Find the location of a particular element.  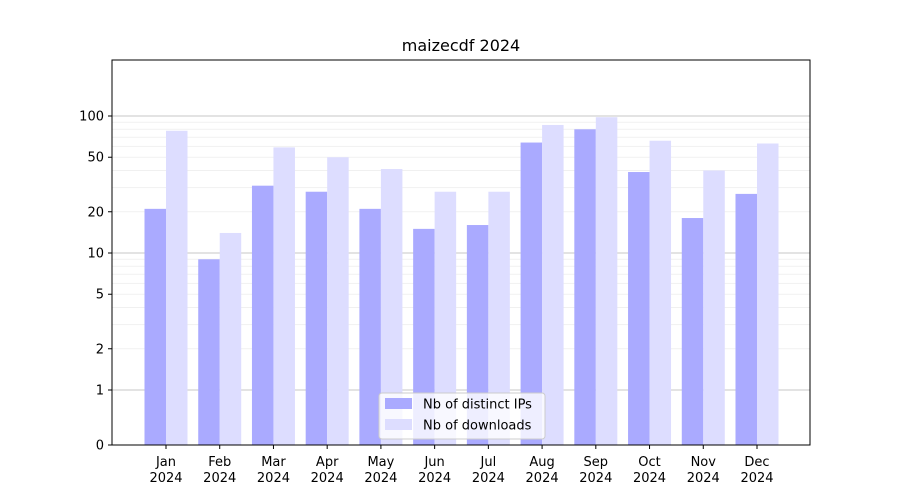

x-tick-label-month: Nov is located at coordinates (704, 462).